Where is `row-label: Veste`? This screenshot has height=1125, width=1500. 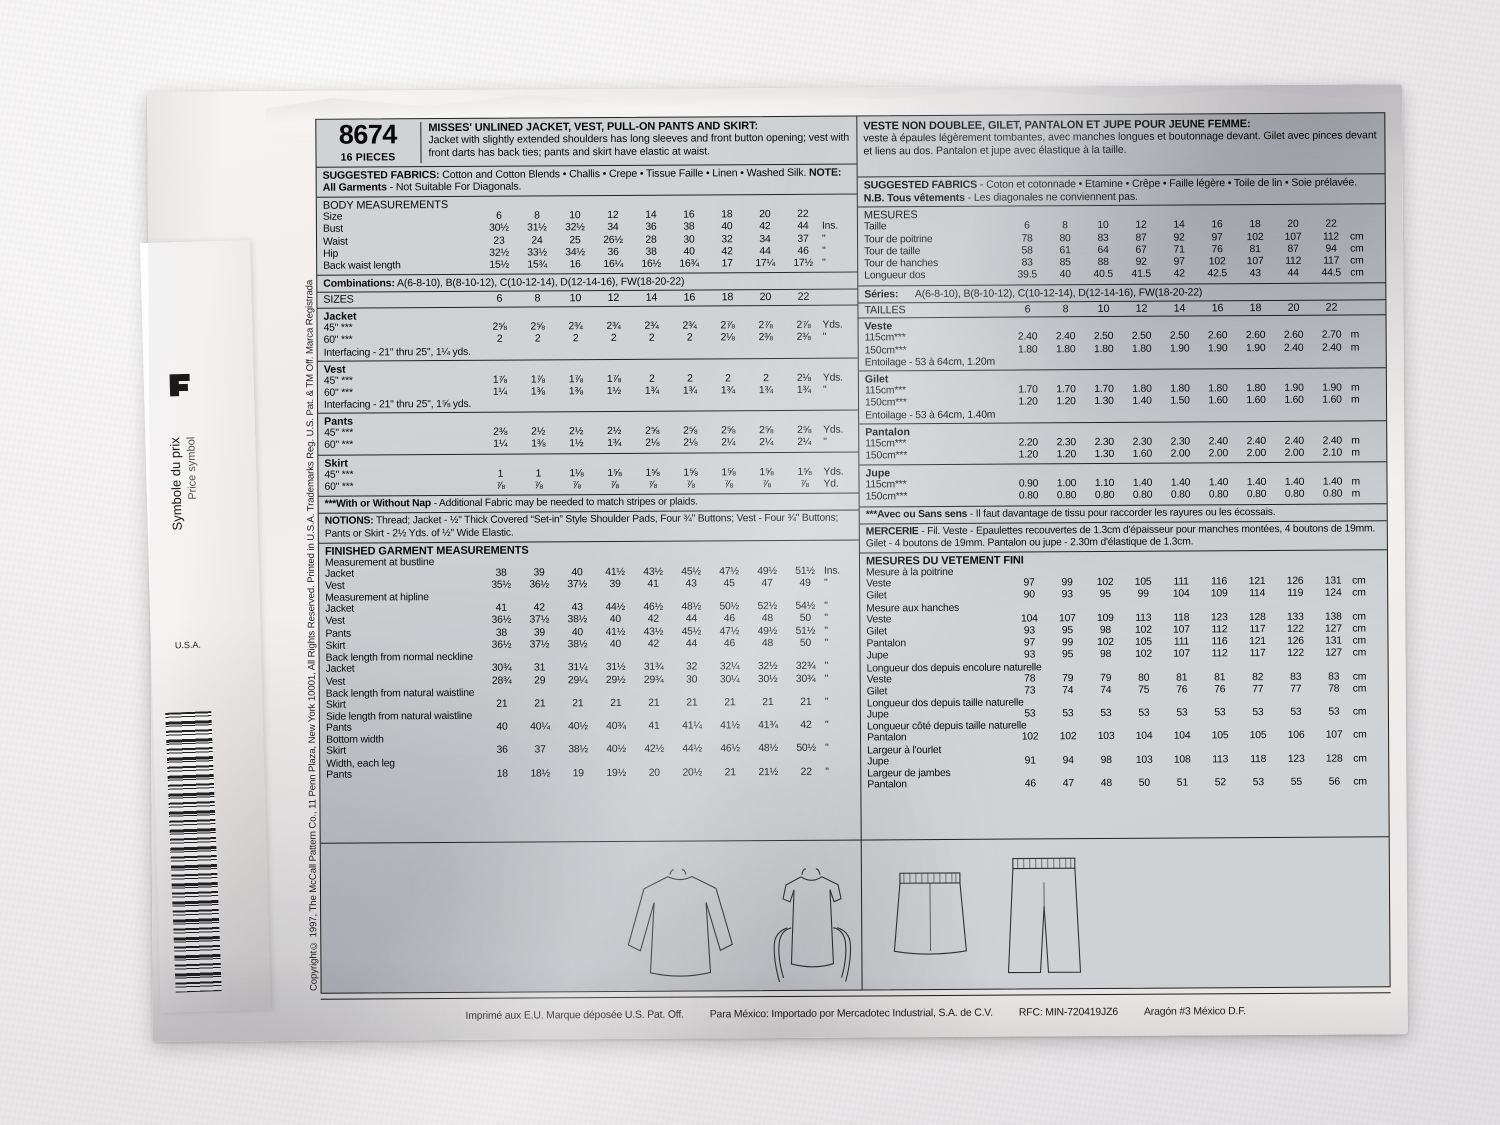
row-label: Veste is located at coordinates (879, 584).